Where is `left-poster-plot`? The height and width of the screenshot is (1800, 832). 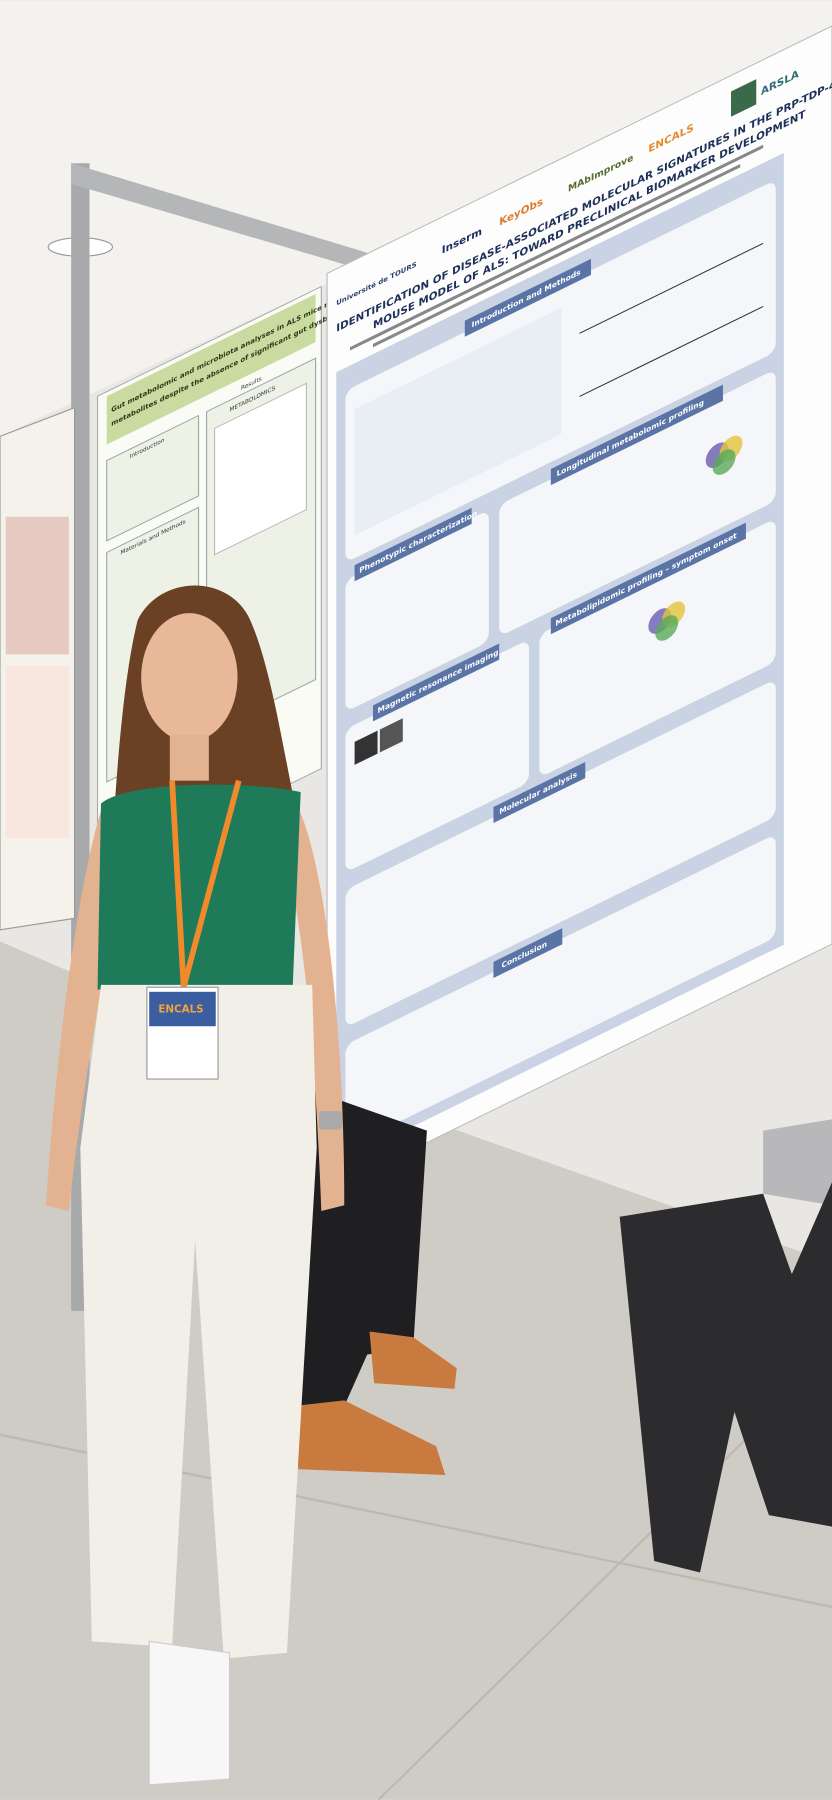 left-poster-plot is located at coordinates (260, 469).